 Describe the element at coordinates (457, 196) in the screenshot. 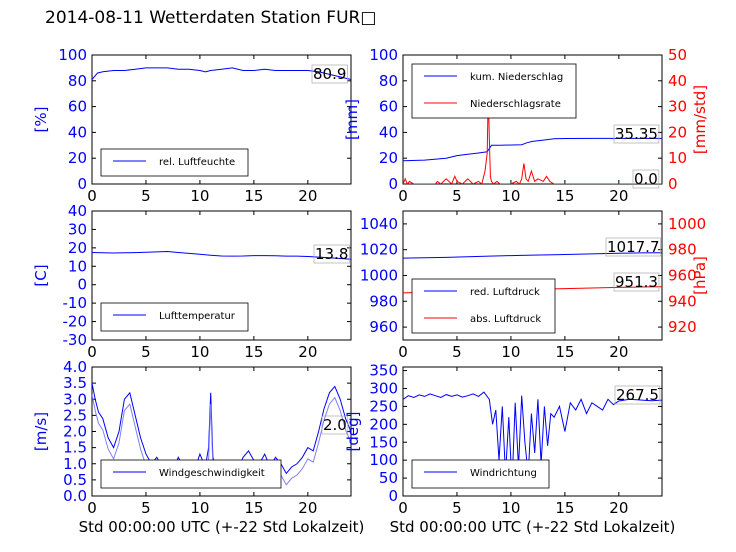

I see `precipitation-xtick-label: 5` at that location.